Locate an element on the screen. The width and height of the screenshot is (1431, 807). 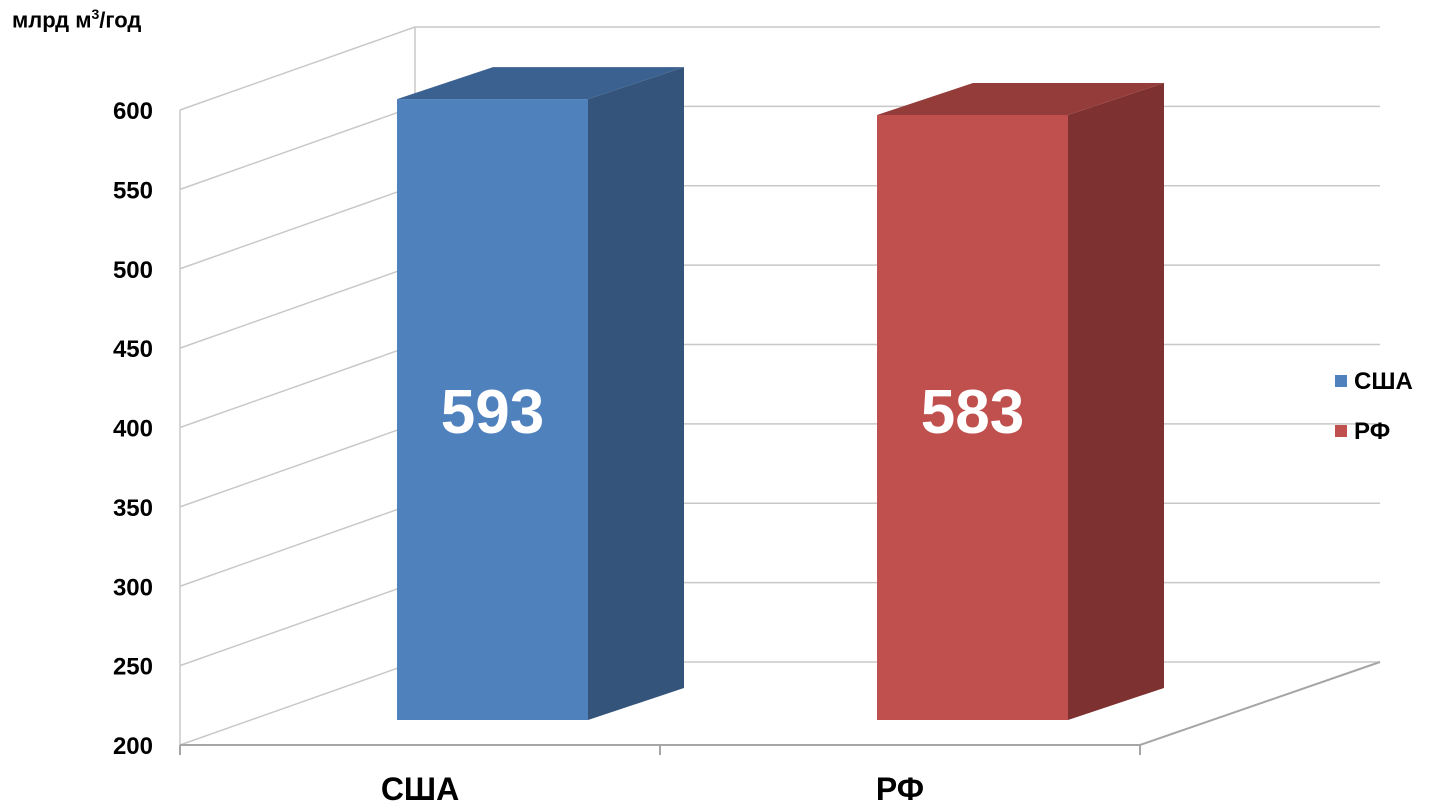
y-tick-label: 350 is located at coordinates (133, 508).